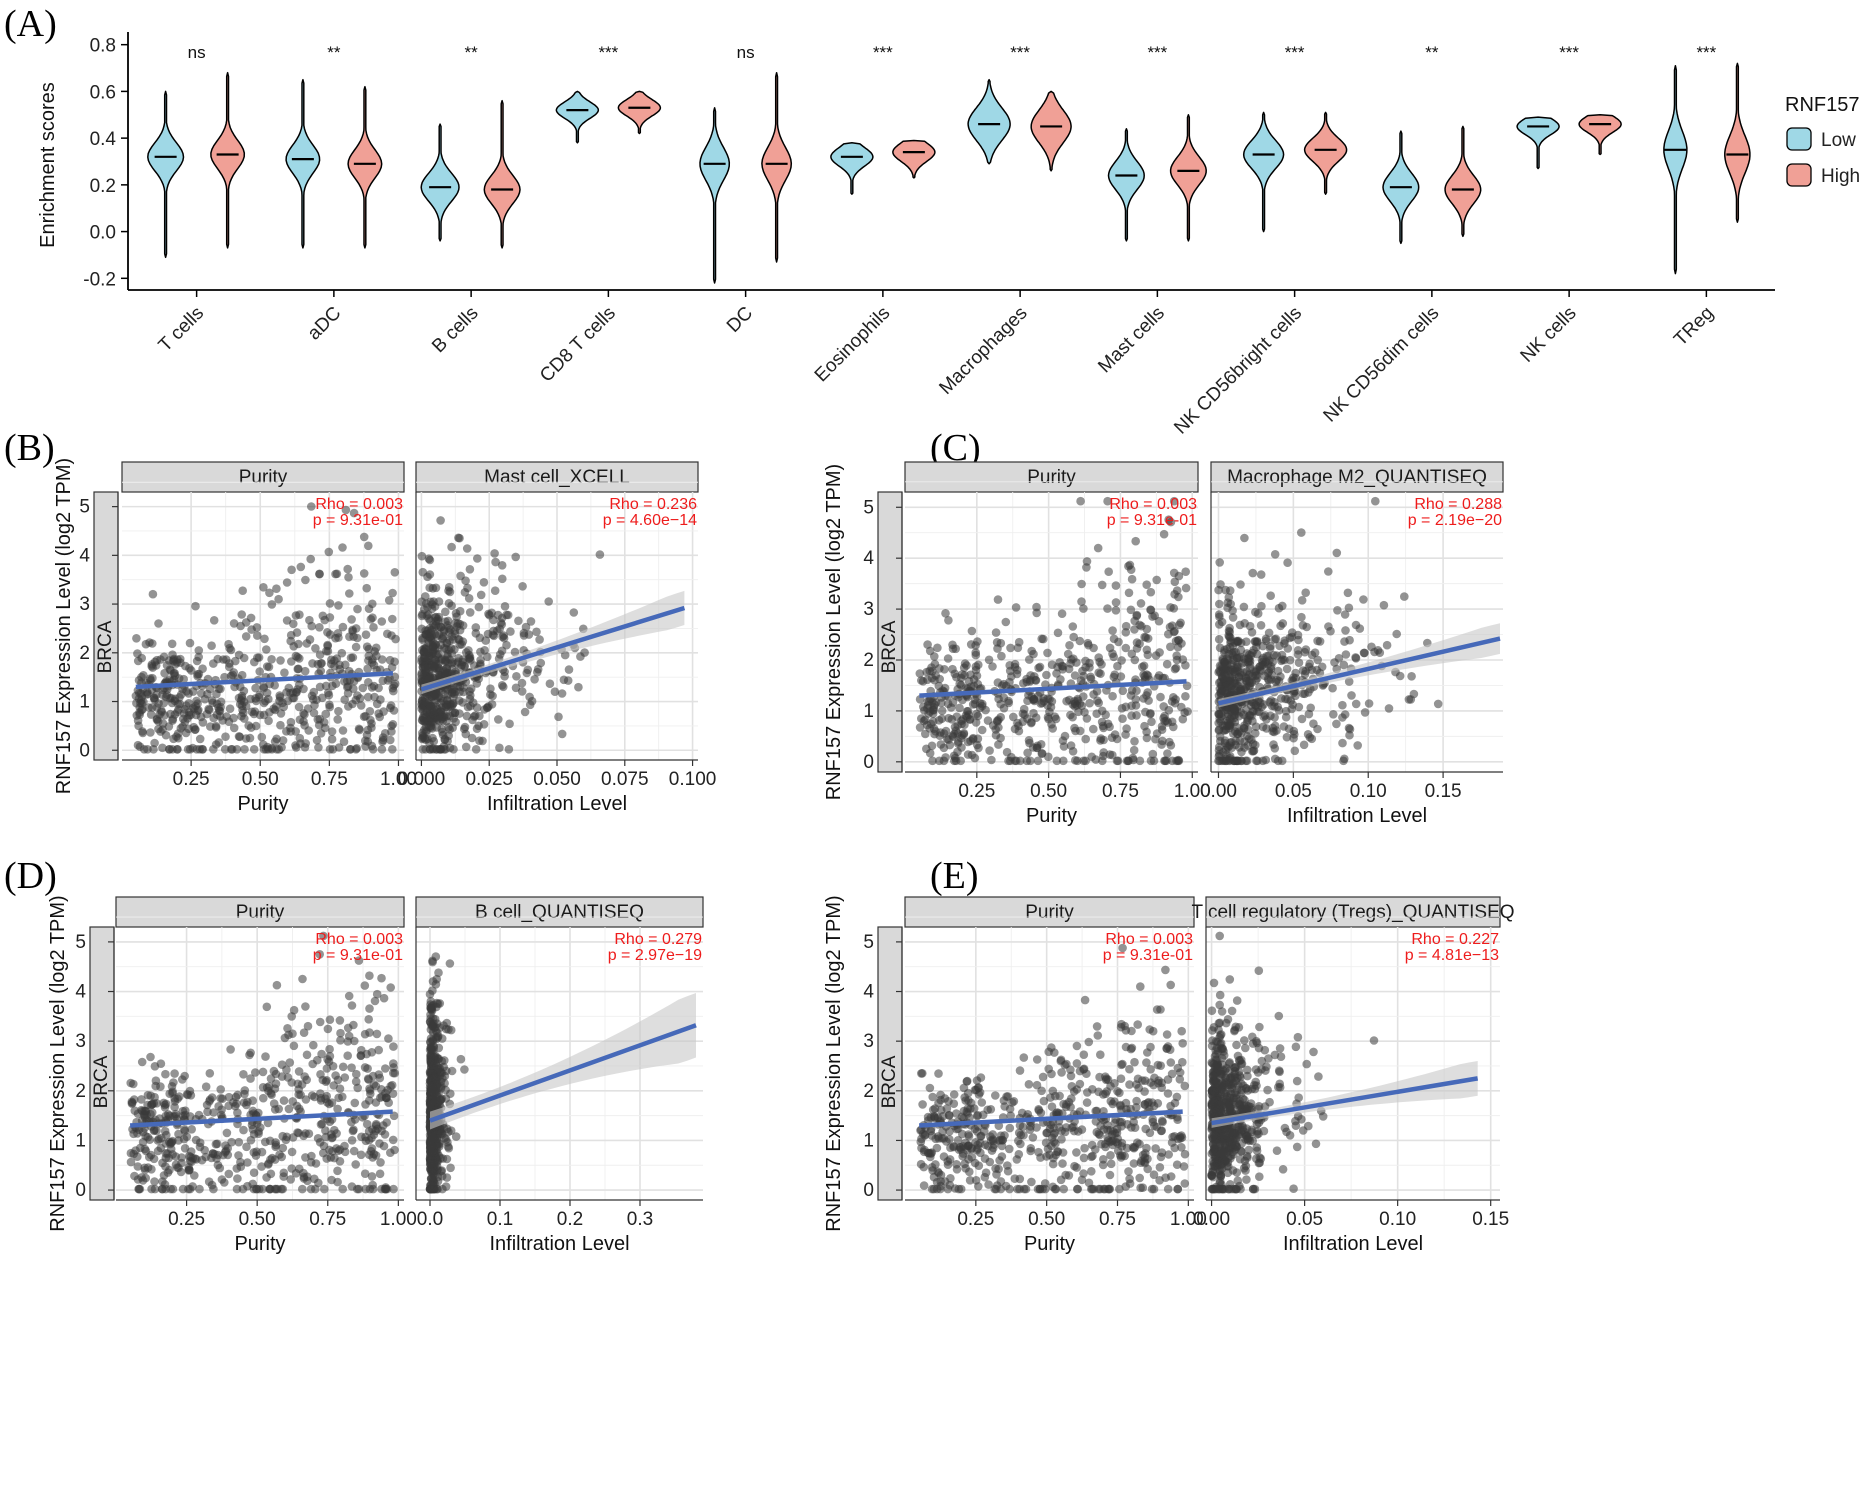 The width and height of the screenshot is (1865, 1489). Describe the element at coordinates (1293, 791) in the screenshot. I see `x-tick-label: 0.05` at that location.